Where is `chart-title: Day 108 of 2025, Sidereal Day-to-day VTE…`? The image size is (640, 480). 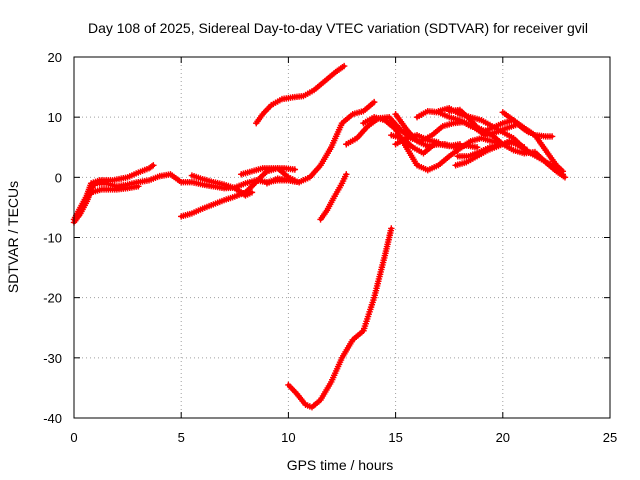 chart-title: Day 108 of 2025, Sidereal Day-to-day VTE… is located at coordinates (338, 28).